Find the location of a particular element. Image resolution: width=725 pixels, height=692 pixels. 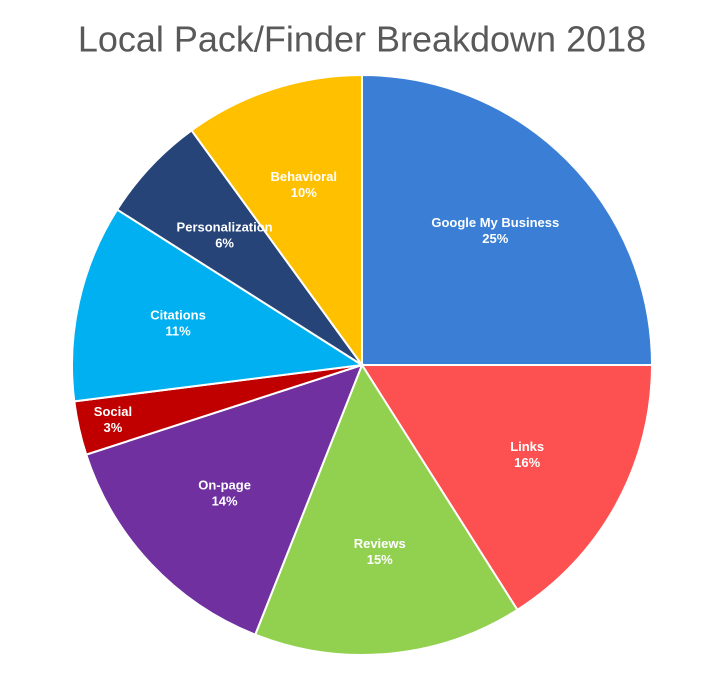

slice-label: Behavioral is located at coordinates (304, 176).